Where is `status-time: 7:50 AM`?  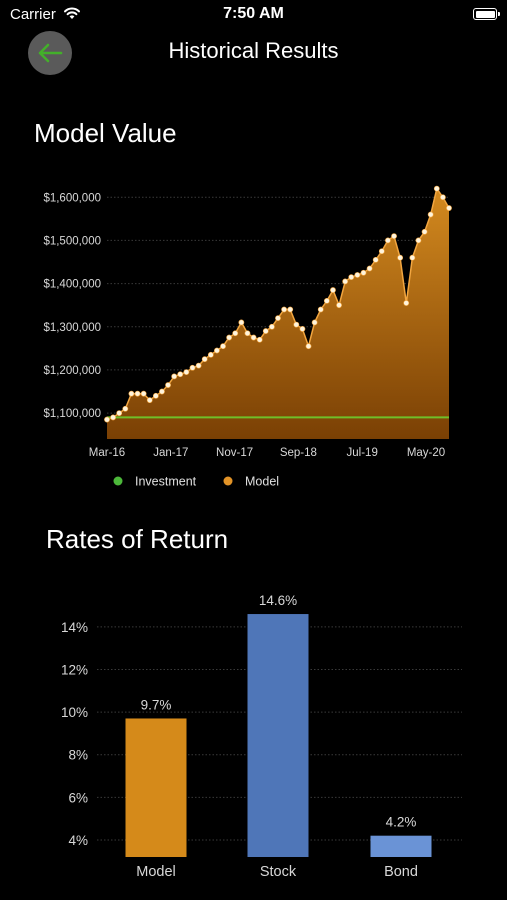 status-time: 7:50 AM is located at coordinates (253, 13).